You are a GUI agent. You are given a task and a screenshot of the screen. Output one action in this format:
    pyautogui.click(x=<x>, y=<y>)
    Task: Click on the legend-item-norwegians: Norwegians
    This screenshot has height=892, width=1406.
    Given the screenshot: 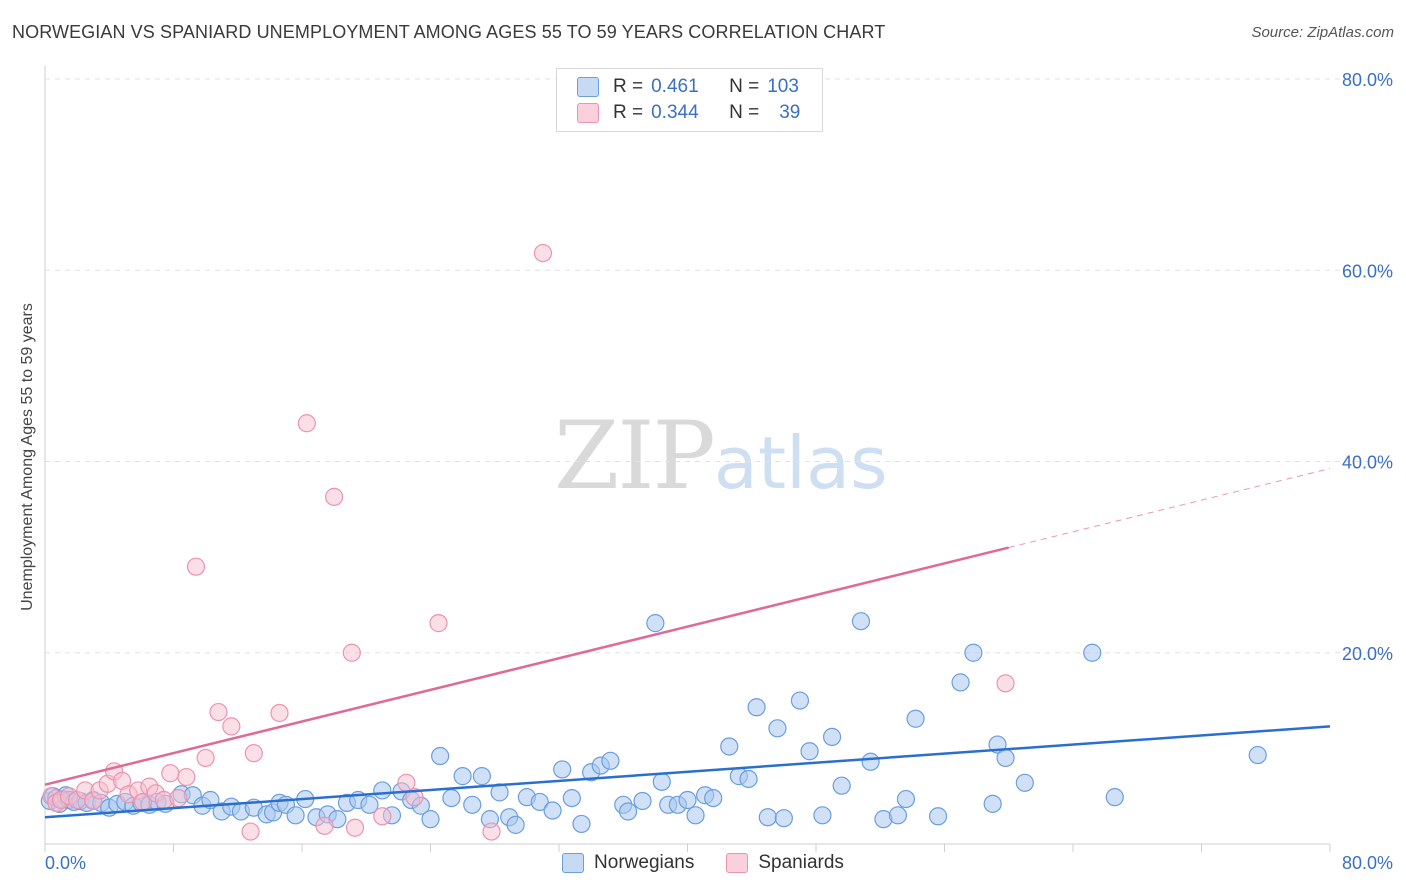 What is the action you would take?
    pyautogui.click(x=628, y=863)
    